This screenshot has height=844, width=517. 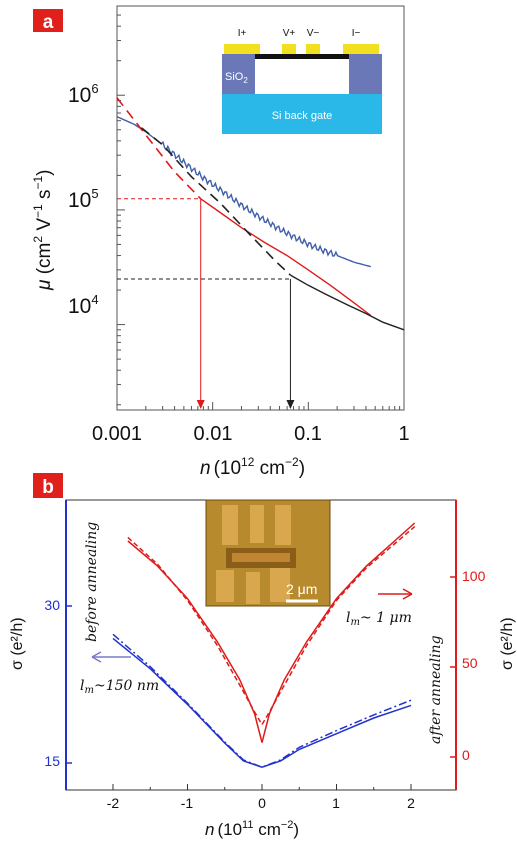 What do you see at coordinates (119, 687) in the screenshot?
I see `lm-before-label: lm~150 nm` at bounding box center [119, 687].